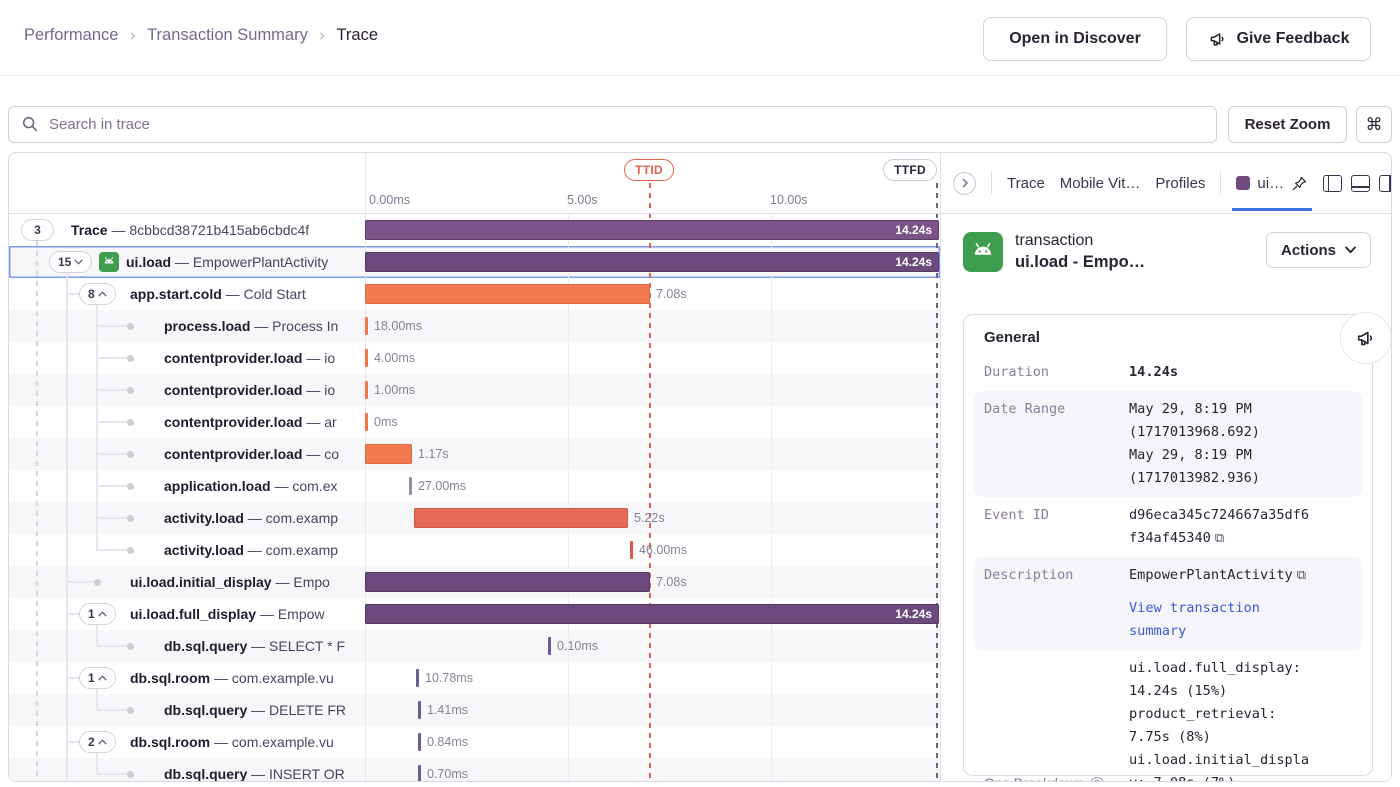  Describe the element at coordinates (910, 170) in the screenshot. I see `ttfd-badge: TTFD` at that location.